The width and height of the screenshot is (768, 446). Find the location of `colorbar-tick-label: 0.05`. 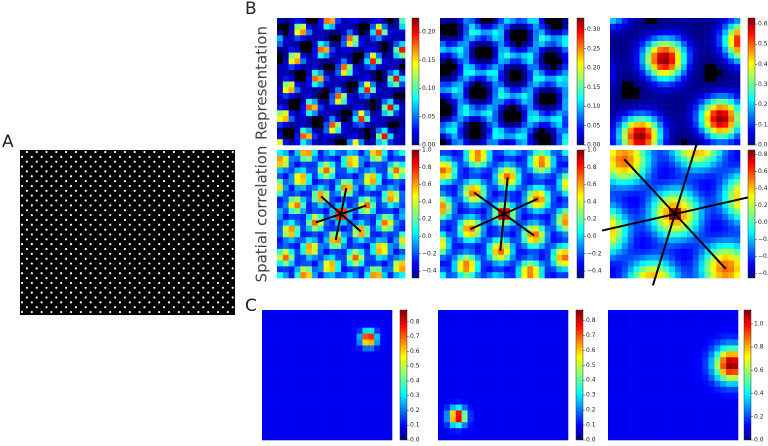

colorbar-tick-label: 0.05 is located at coordinates (429, 116).